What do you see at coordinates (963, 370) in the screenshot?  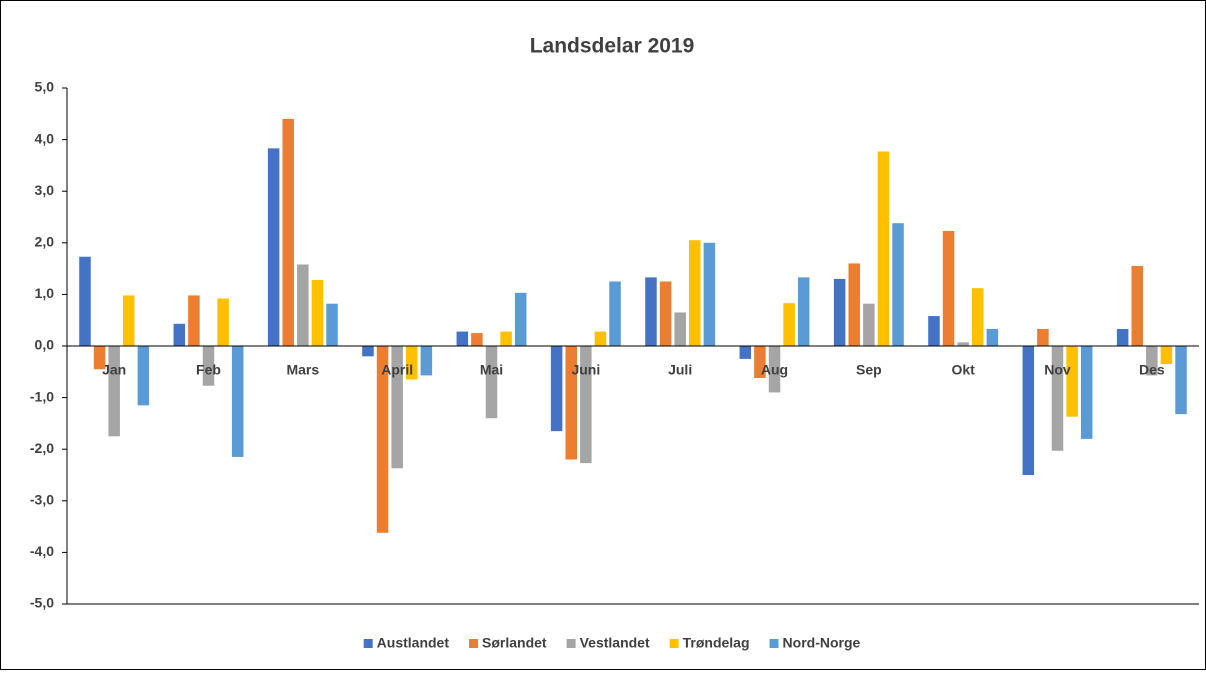 I see `x-tick-label: Okt` at bounding box center [963, 370].